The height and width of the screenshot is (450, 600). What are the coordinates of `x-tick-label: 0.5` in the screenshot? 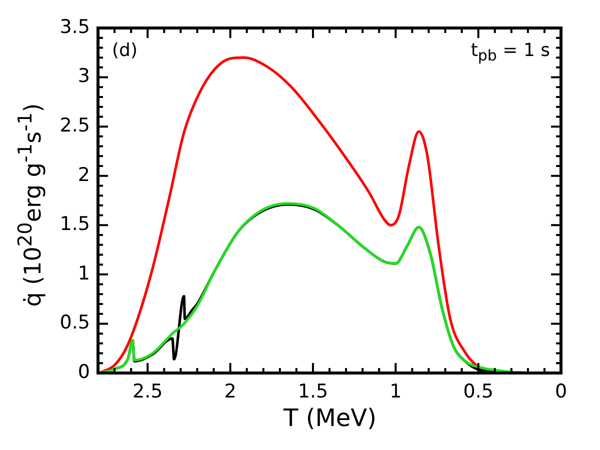 It's located at (478, 391).